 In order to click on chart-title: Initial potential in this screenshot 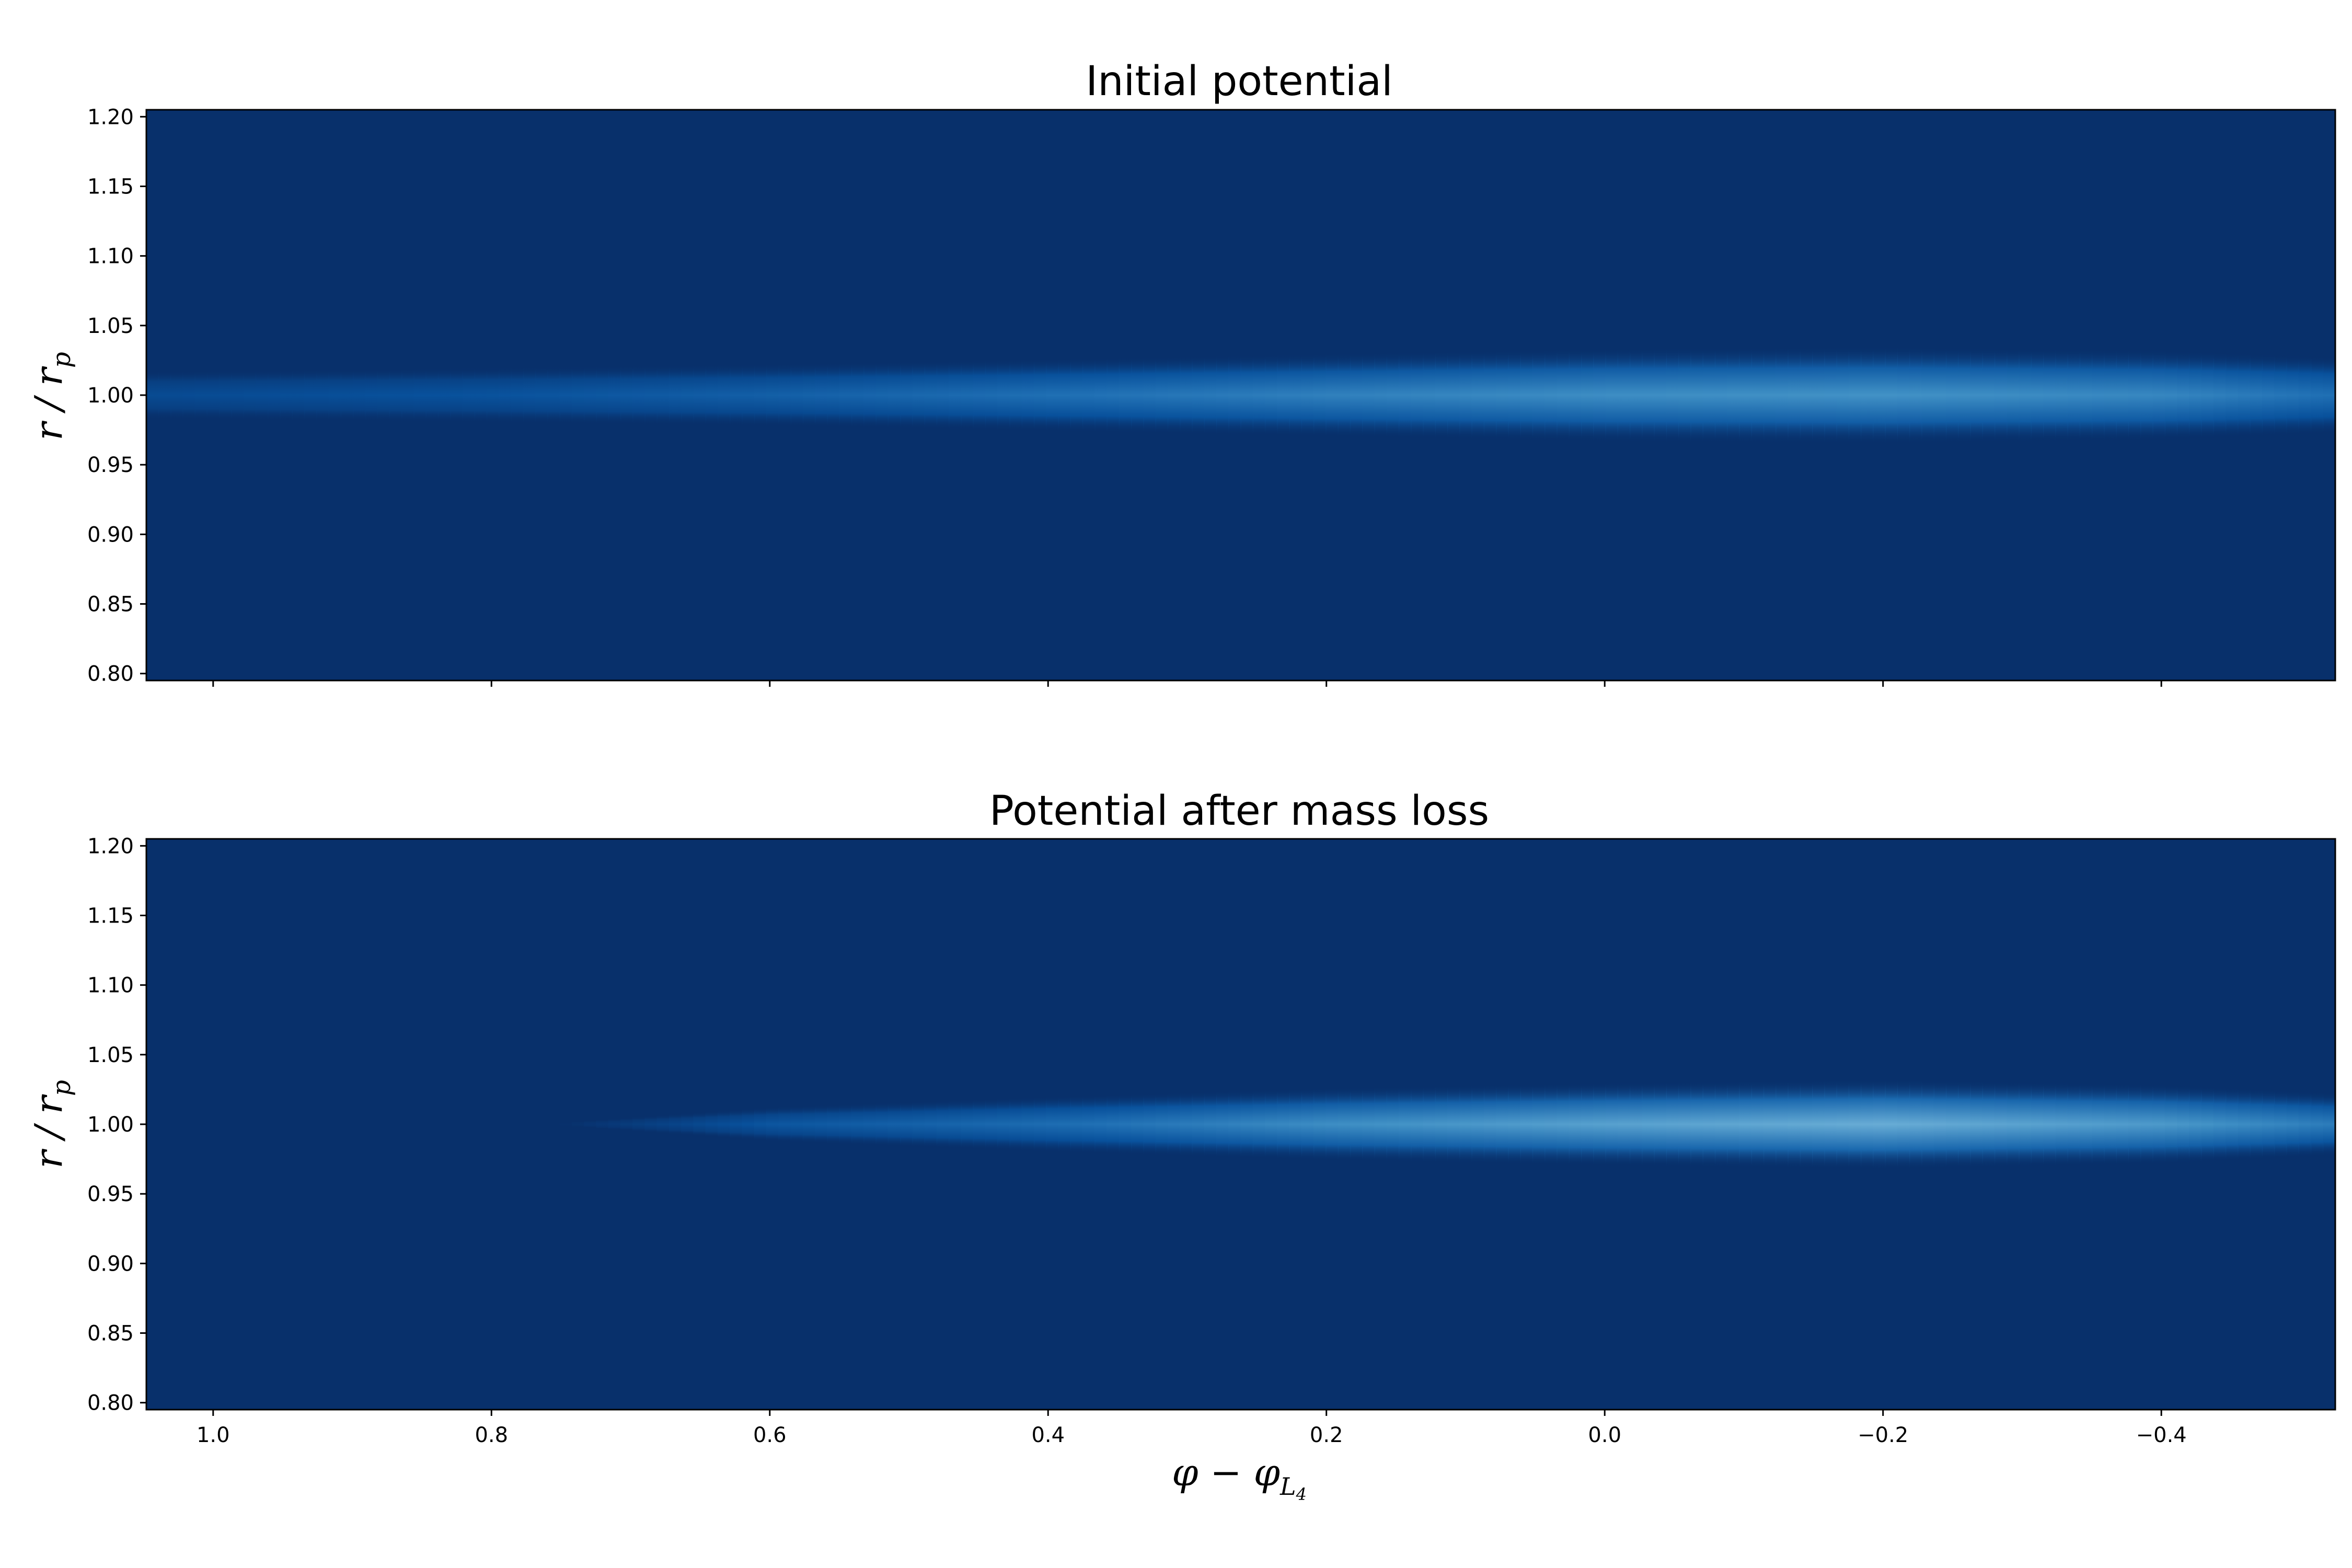, I will do `click(1239, 81)`.